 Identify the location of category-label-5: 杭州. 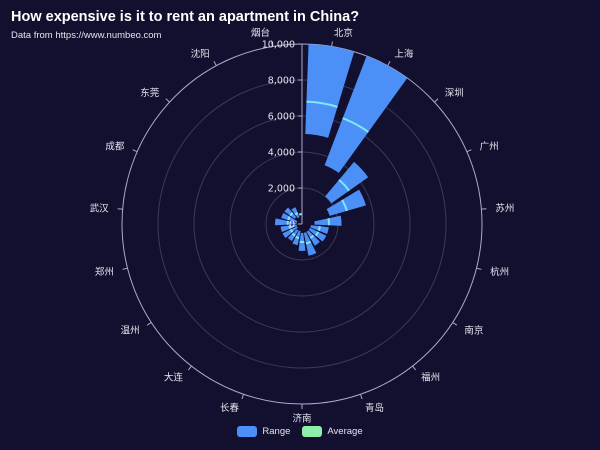
(499, 272).